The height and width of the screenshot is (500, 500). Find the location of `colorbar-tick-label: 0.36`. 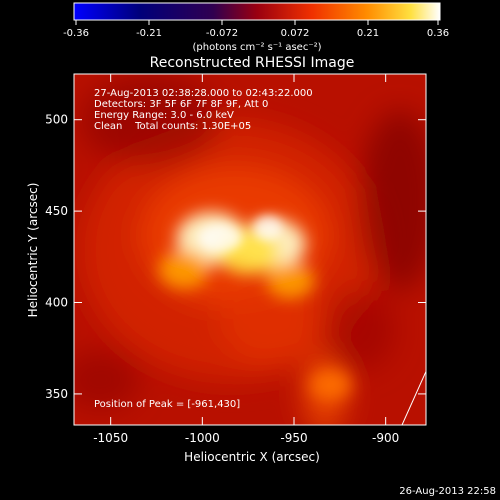

colorbar-tick-label: 0.36 is located at coordinates (438, 33).